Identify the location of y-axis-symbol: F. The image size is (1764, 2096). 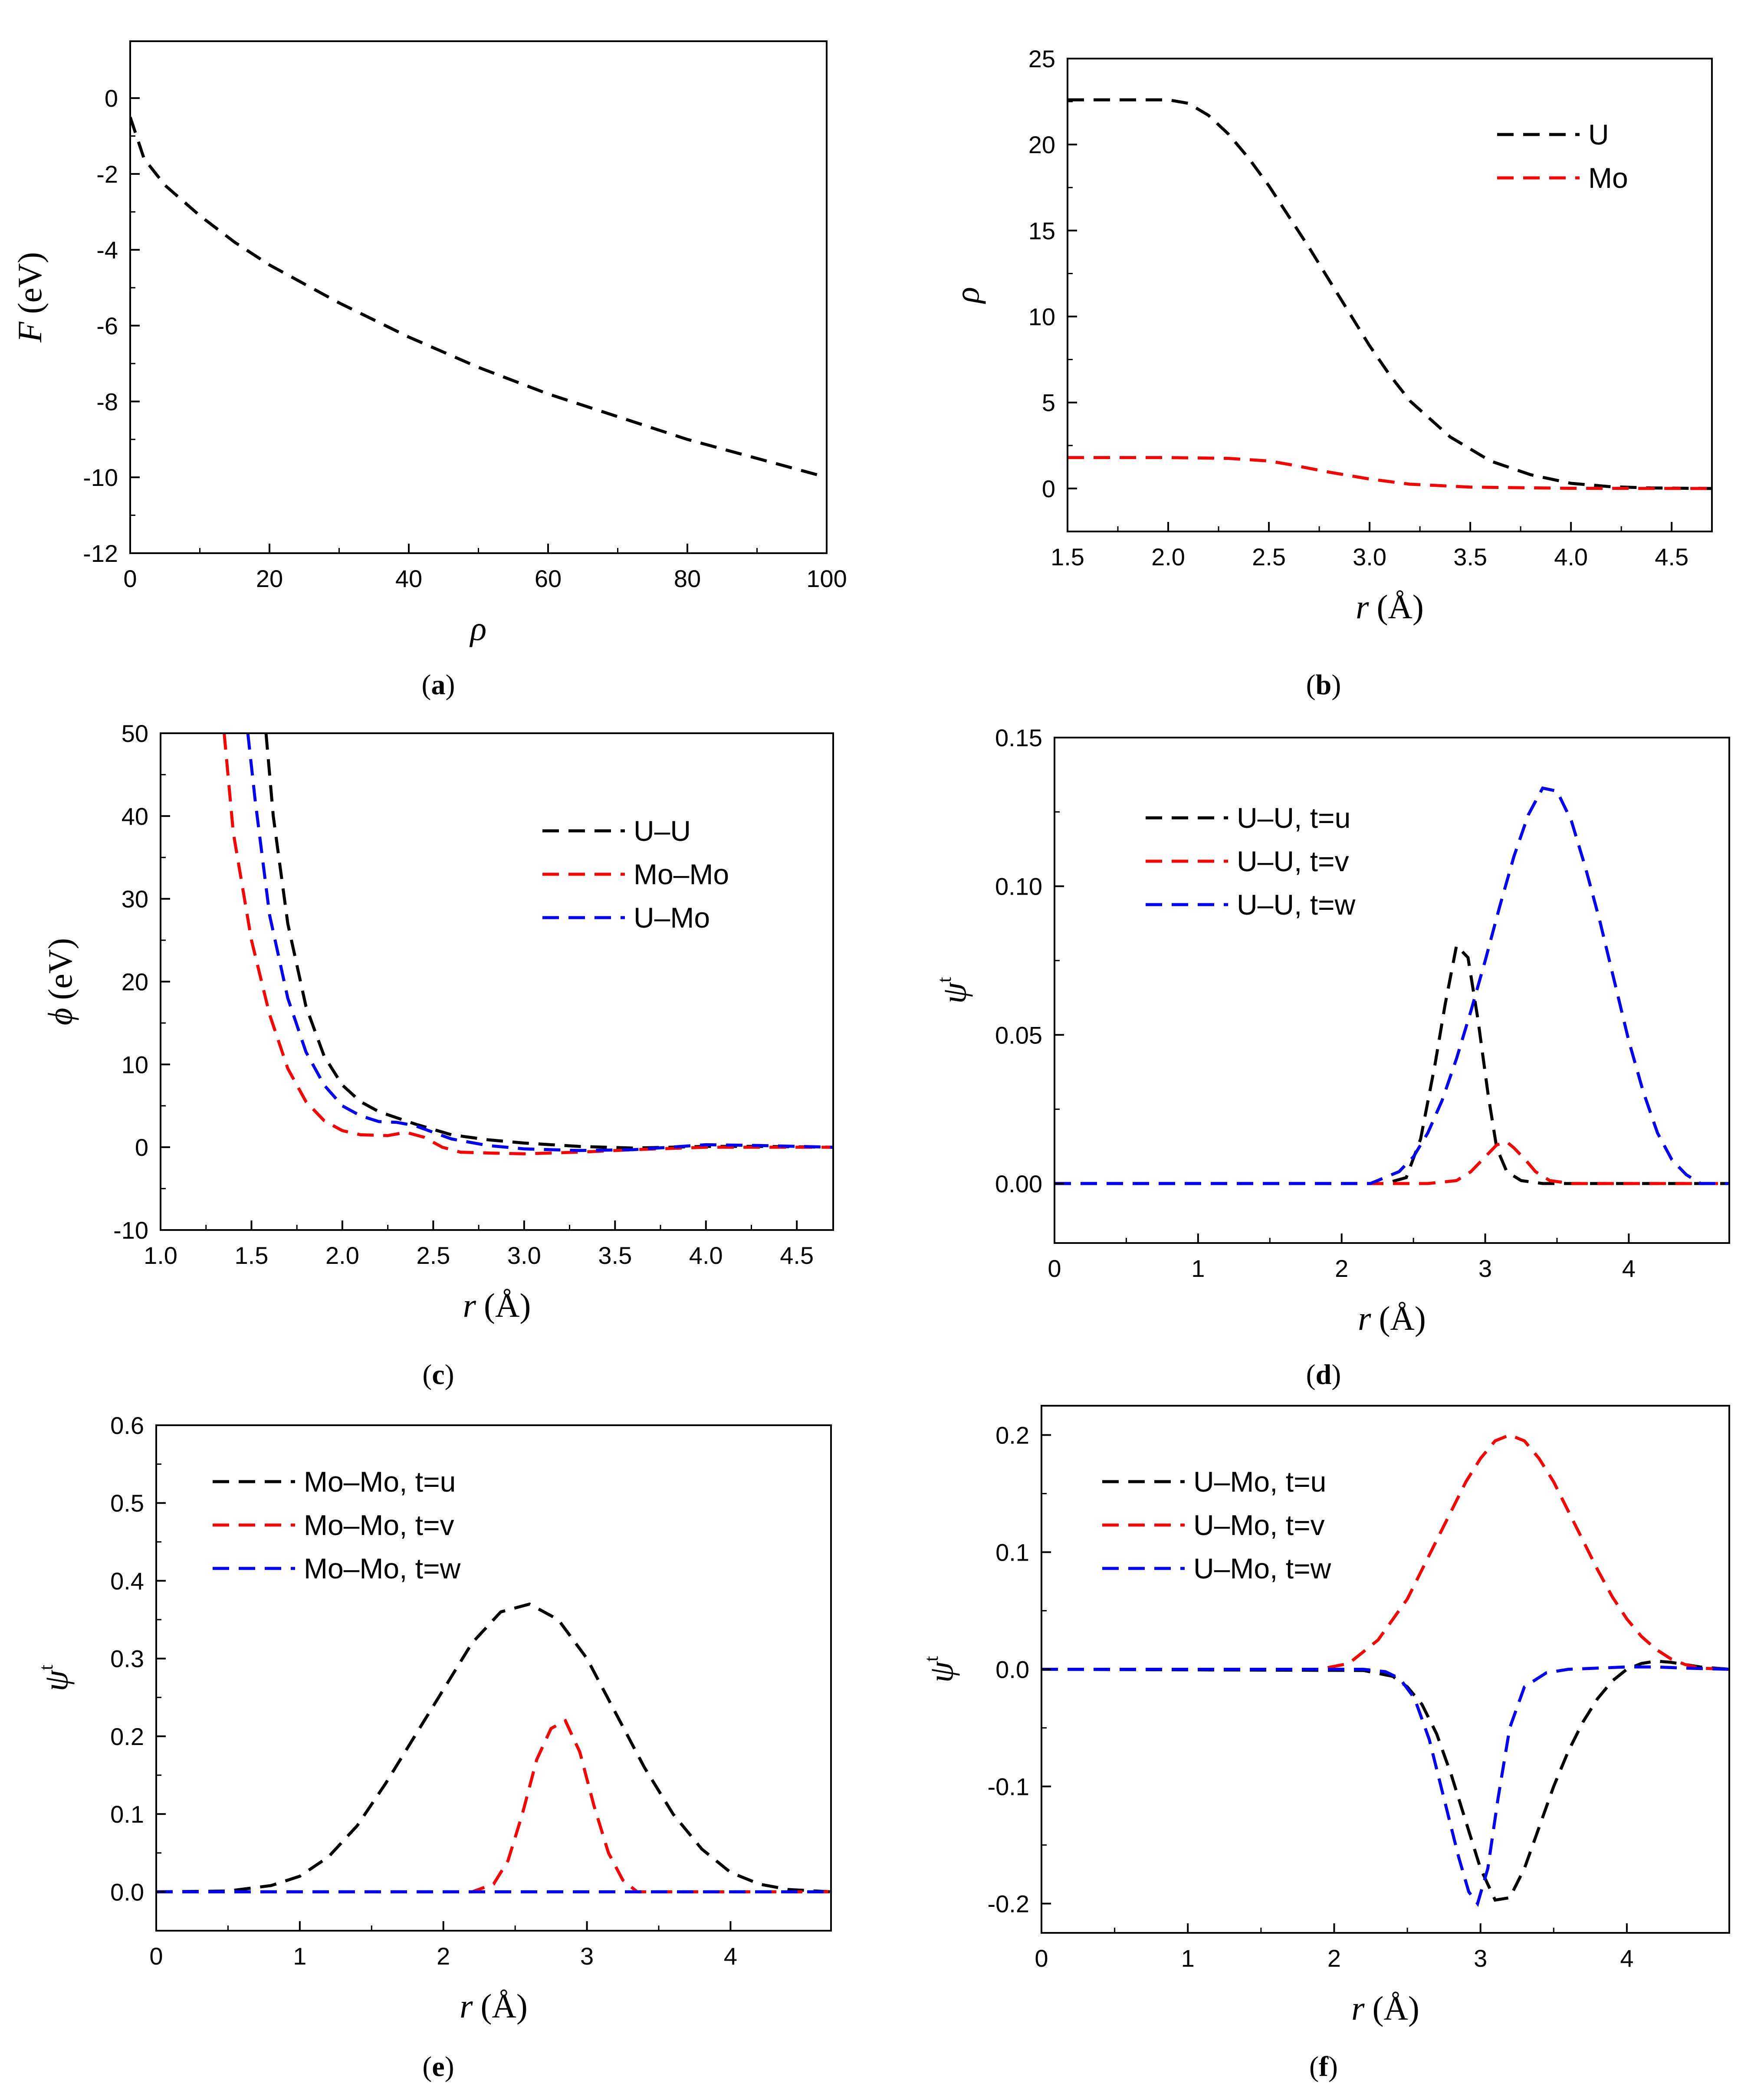
(30, 332).